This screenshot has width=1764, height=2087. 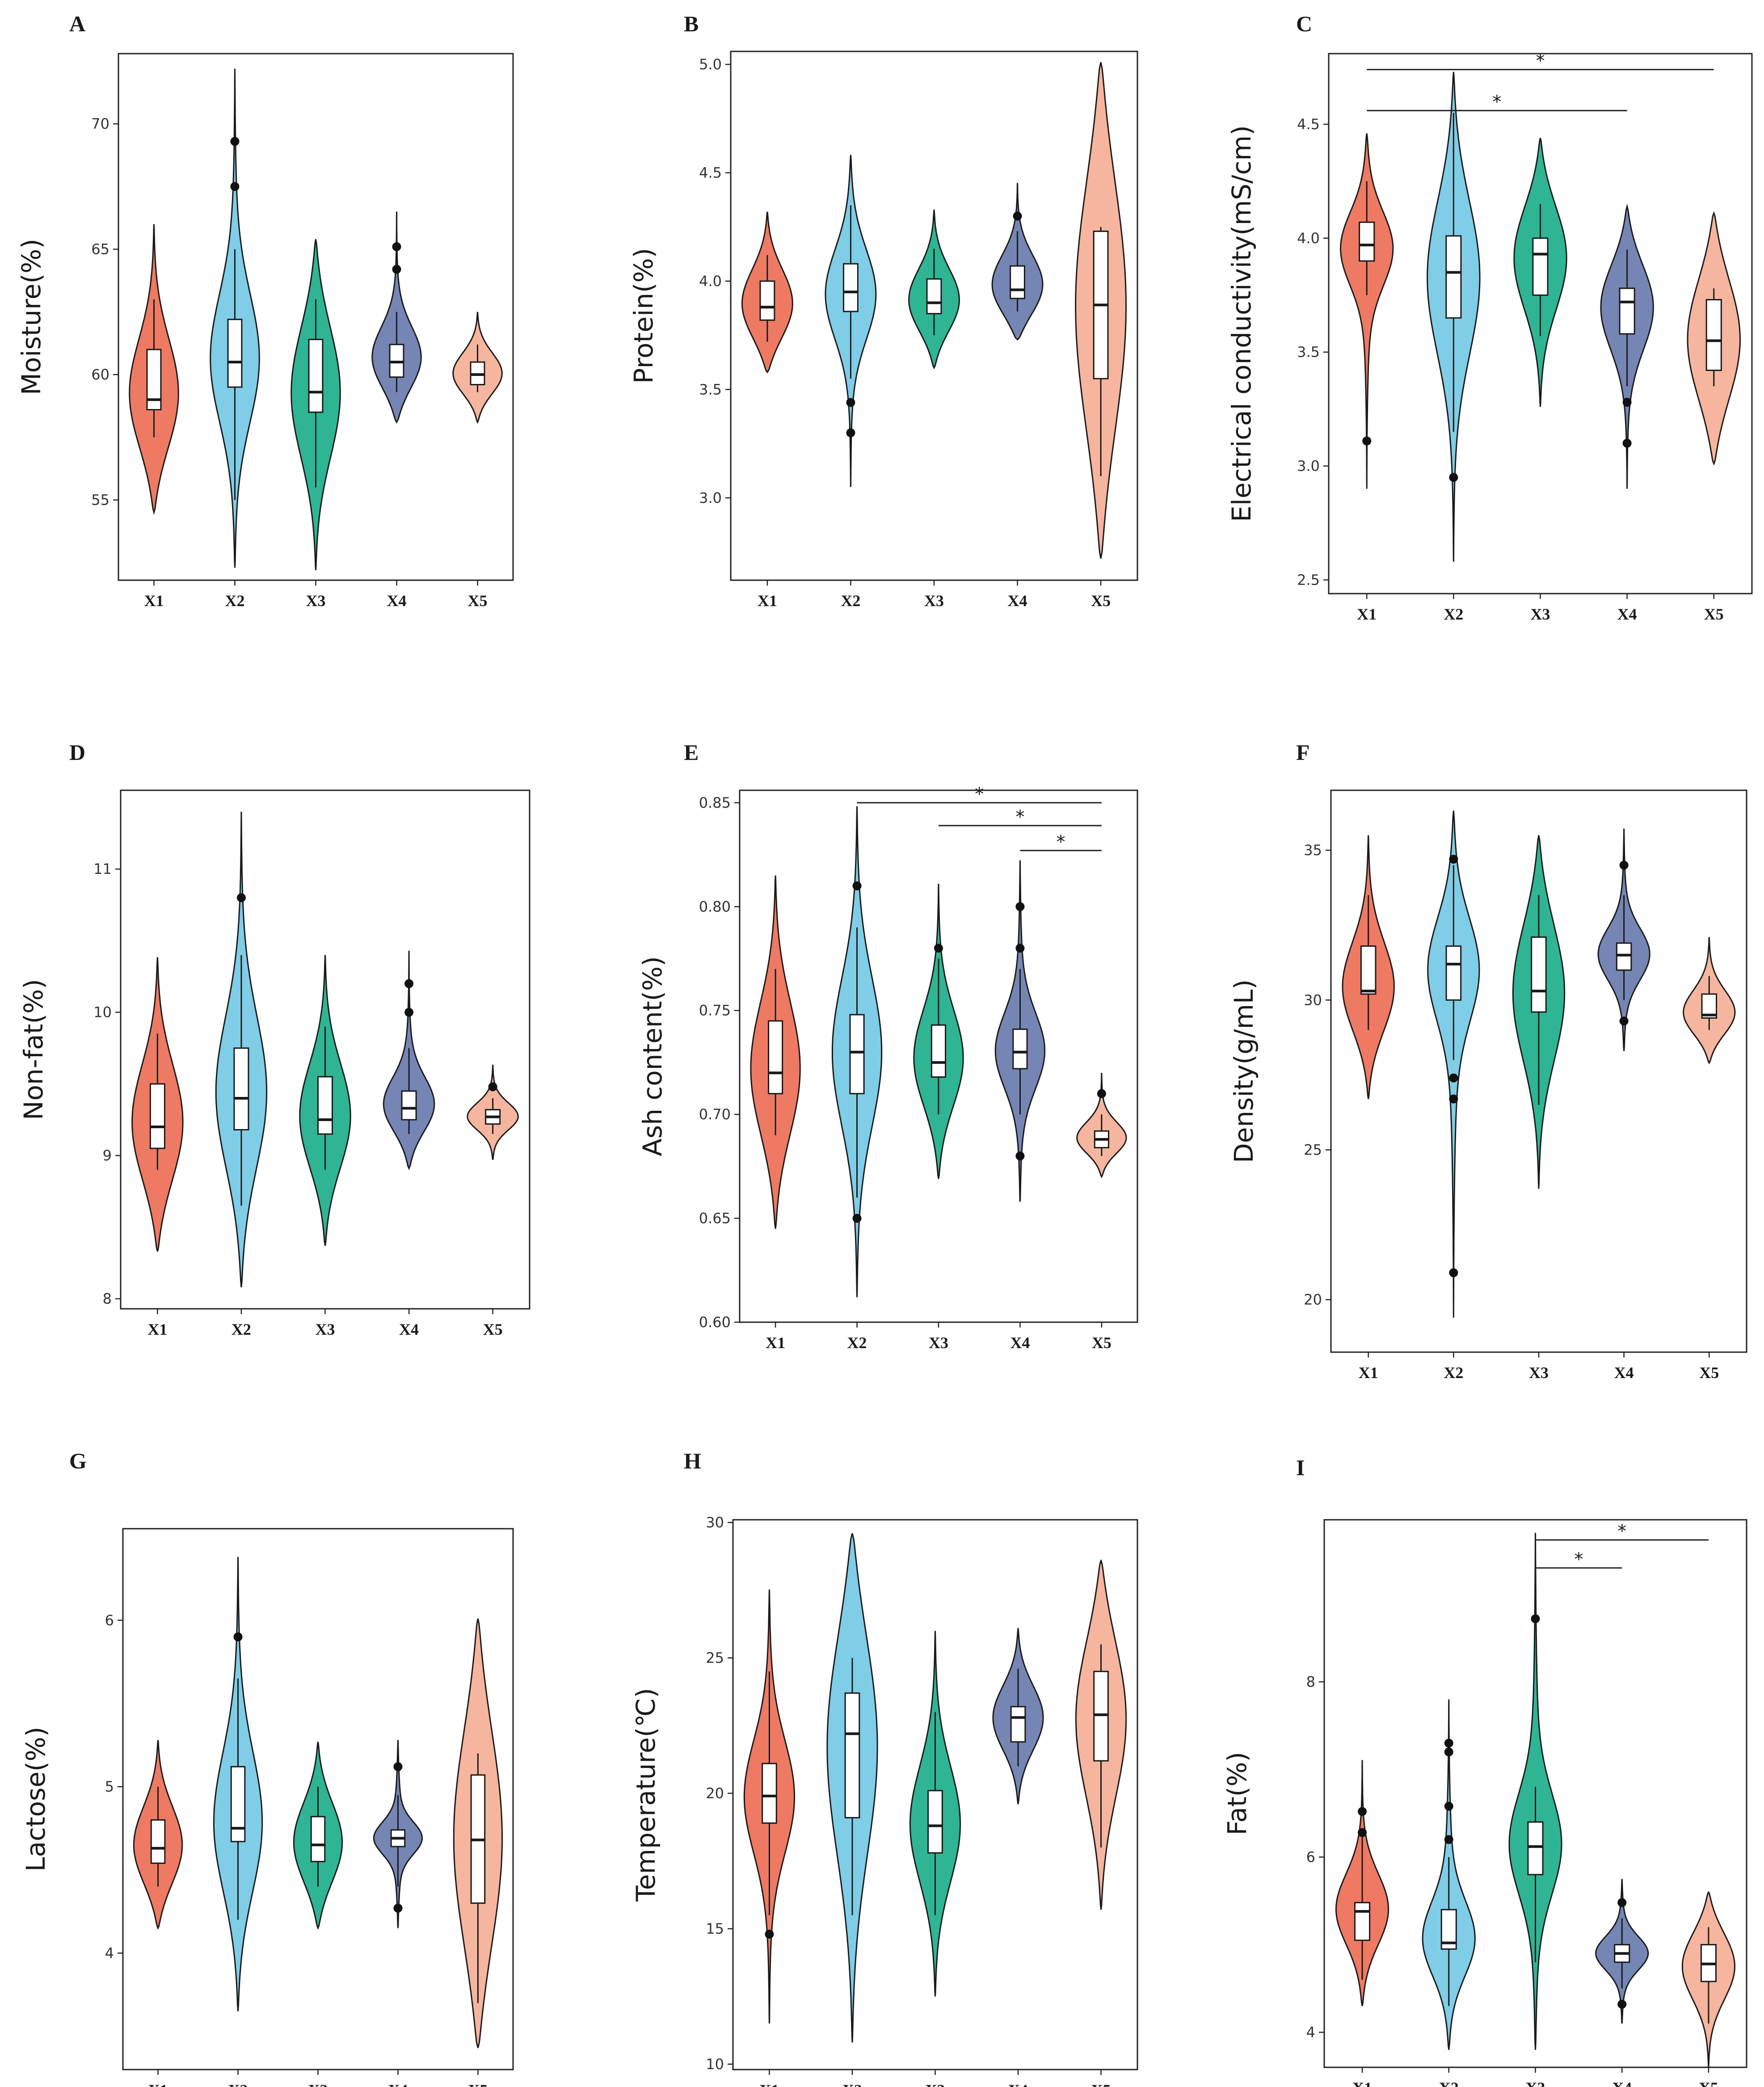 I want to click on y-tick-label: 4.5, so click(x=710, y=172).